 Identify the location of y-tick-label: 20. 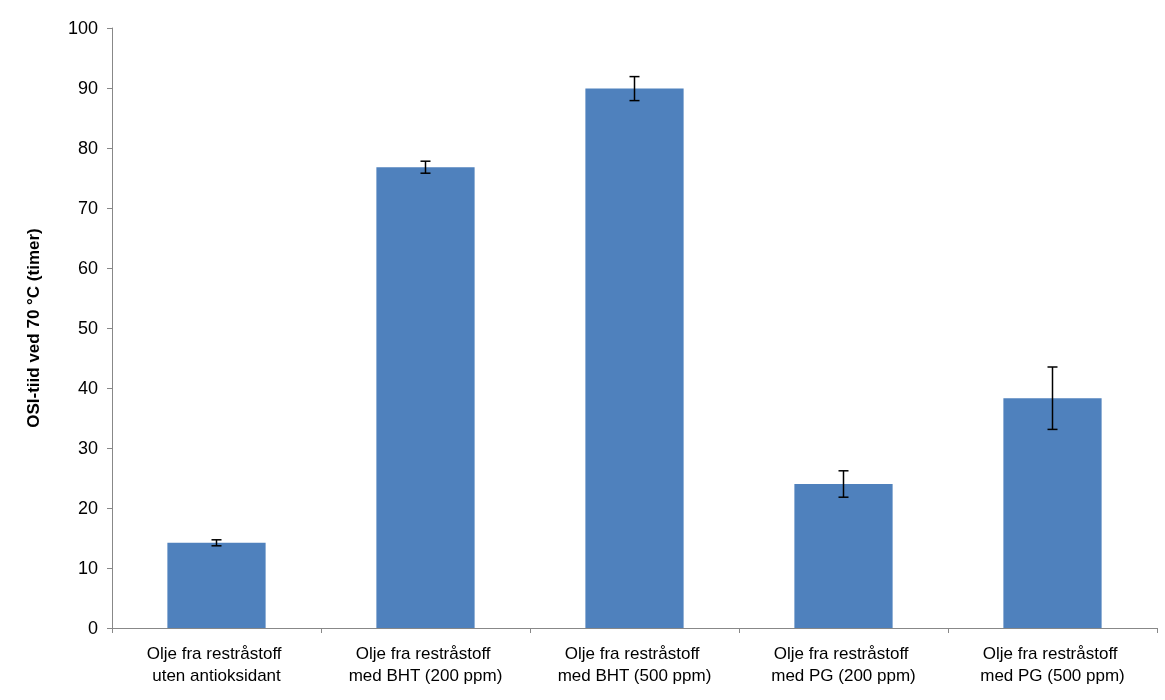
(87, 508).